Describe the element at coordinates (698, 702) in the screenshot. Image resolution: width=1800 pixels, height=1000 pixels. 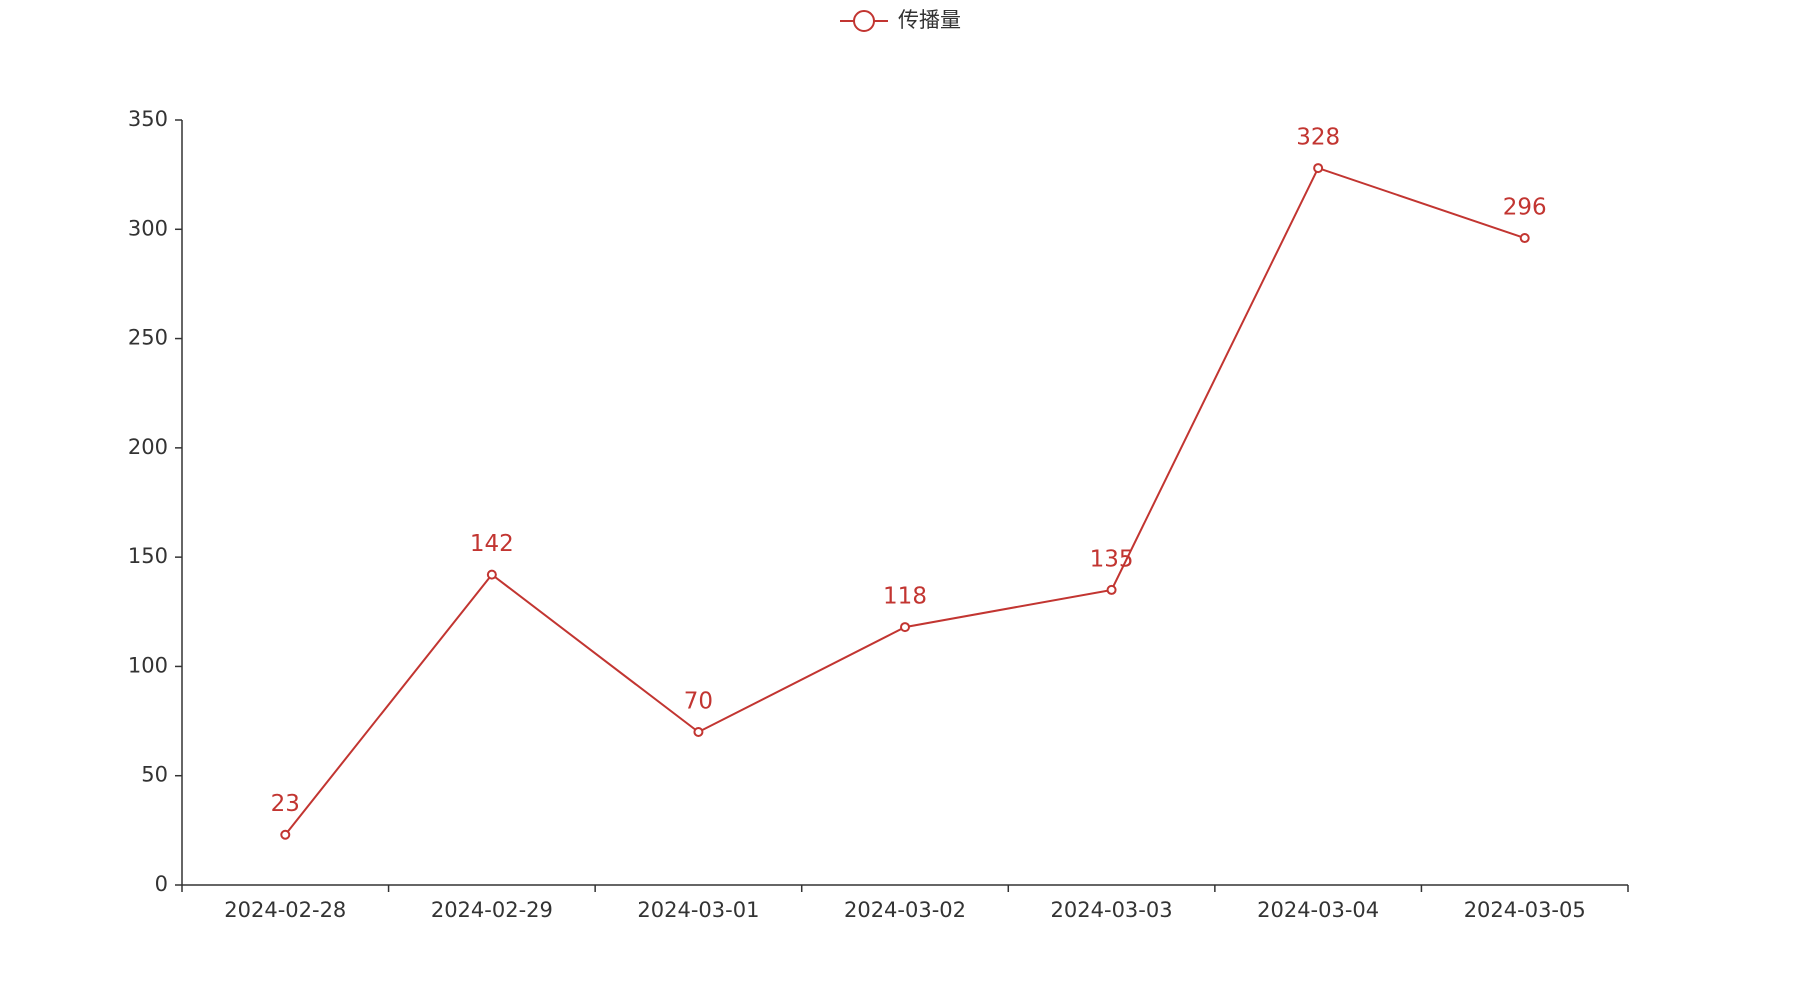
I see `data-label: 70` at that location.